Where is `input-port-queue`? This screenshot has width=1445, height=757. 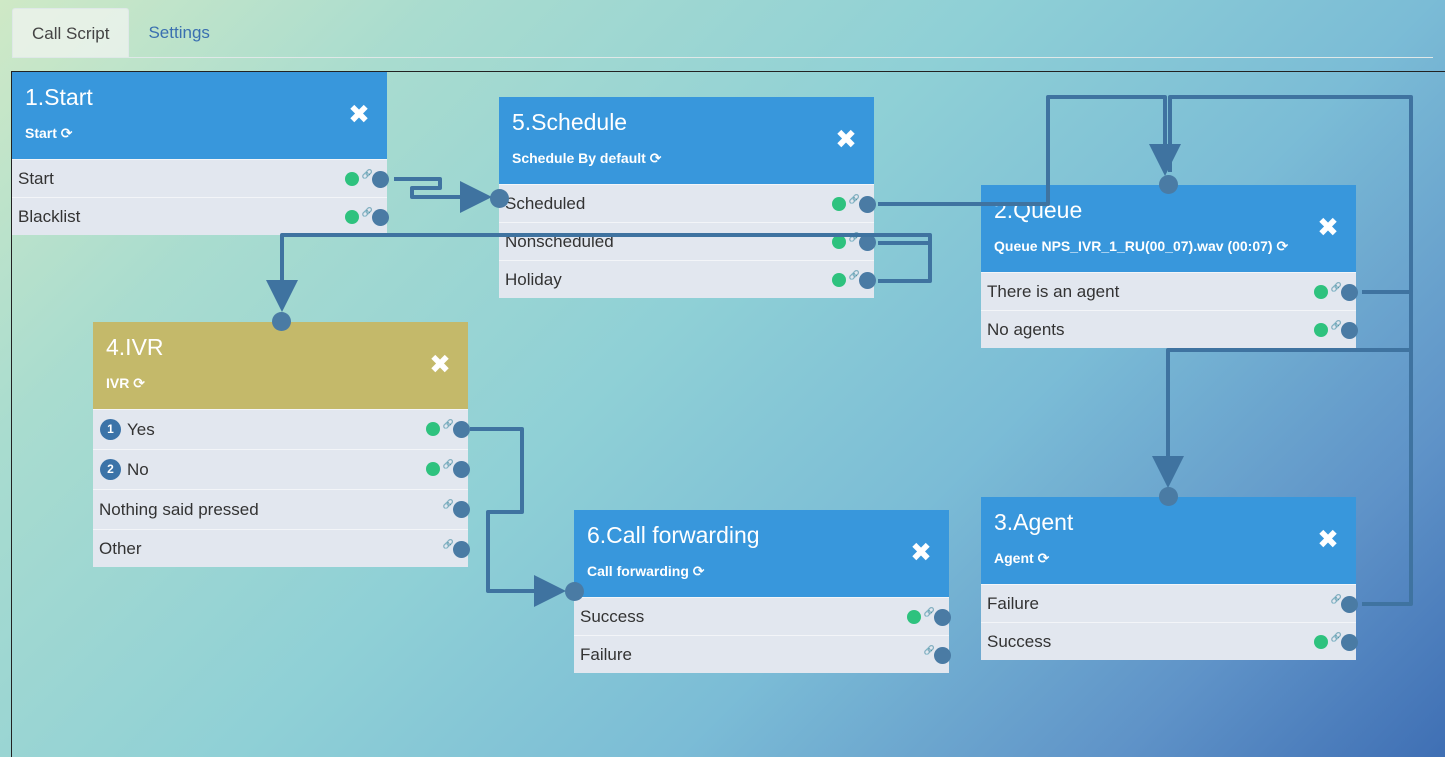 input-port-queue is located at coordinates (1168, 184).